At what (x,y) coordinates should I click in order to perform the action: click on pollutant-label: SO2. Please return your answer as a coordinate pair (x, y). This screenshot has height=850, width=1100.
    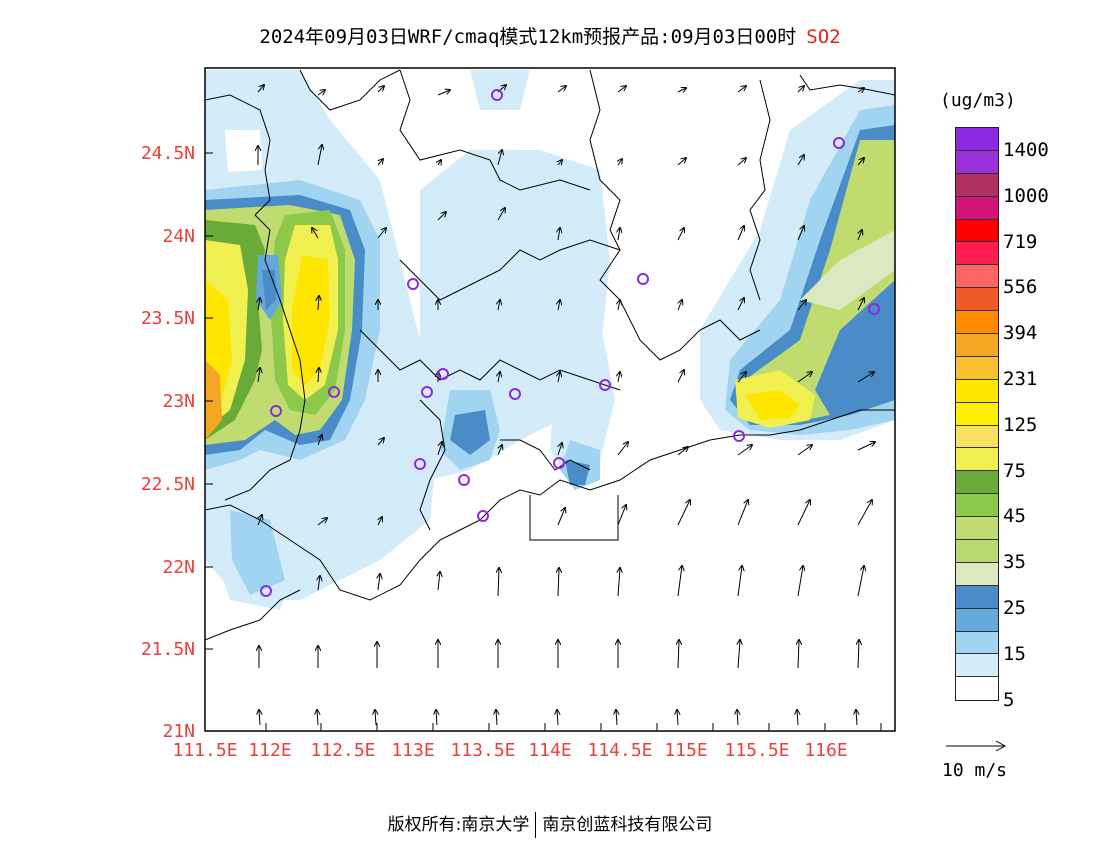
    Looking at the image, I should click on (823, 37).